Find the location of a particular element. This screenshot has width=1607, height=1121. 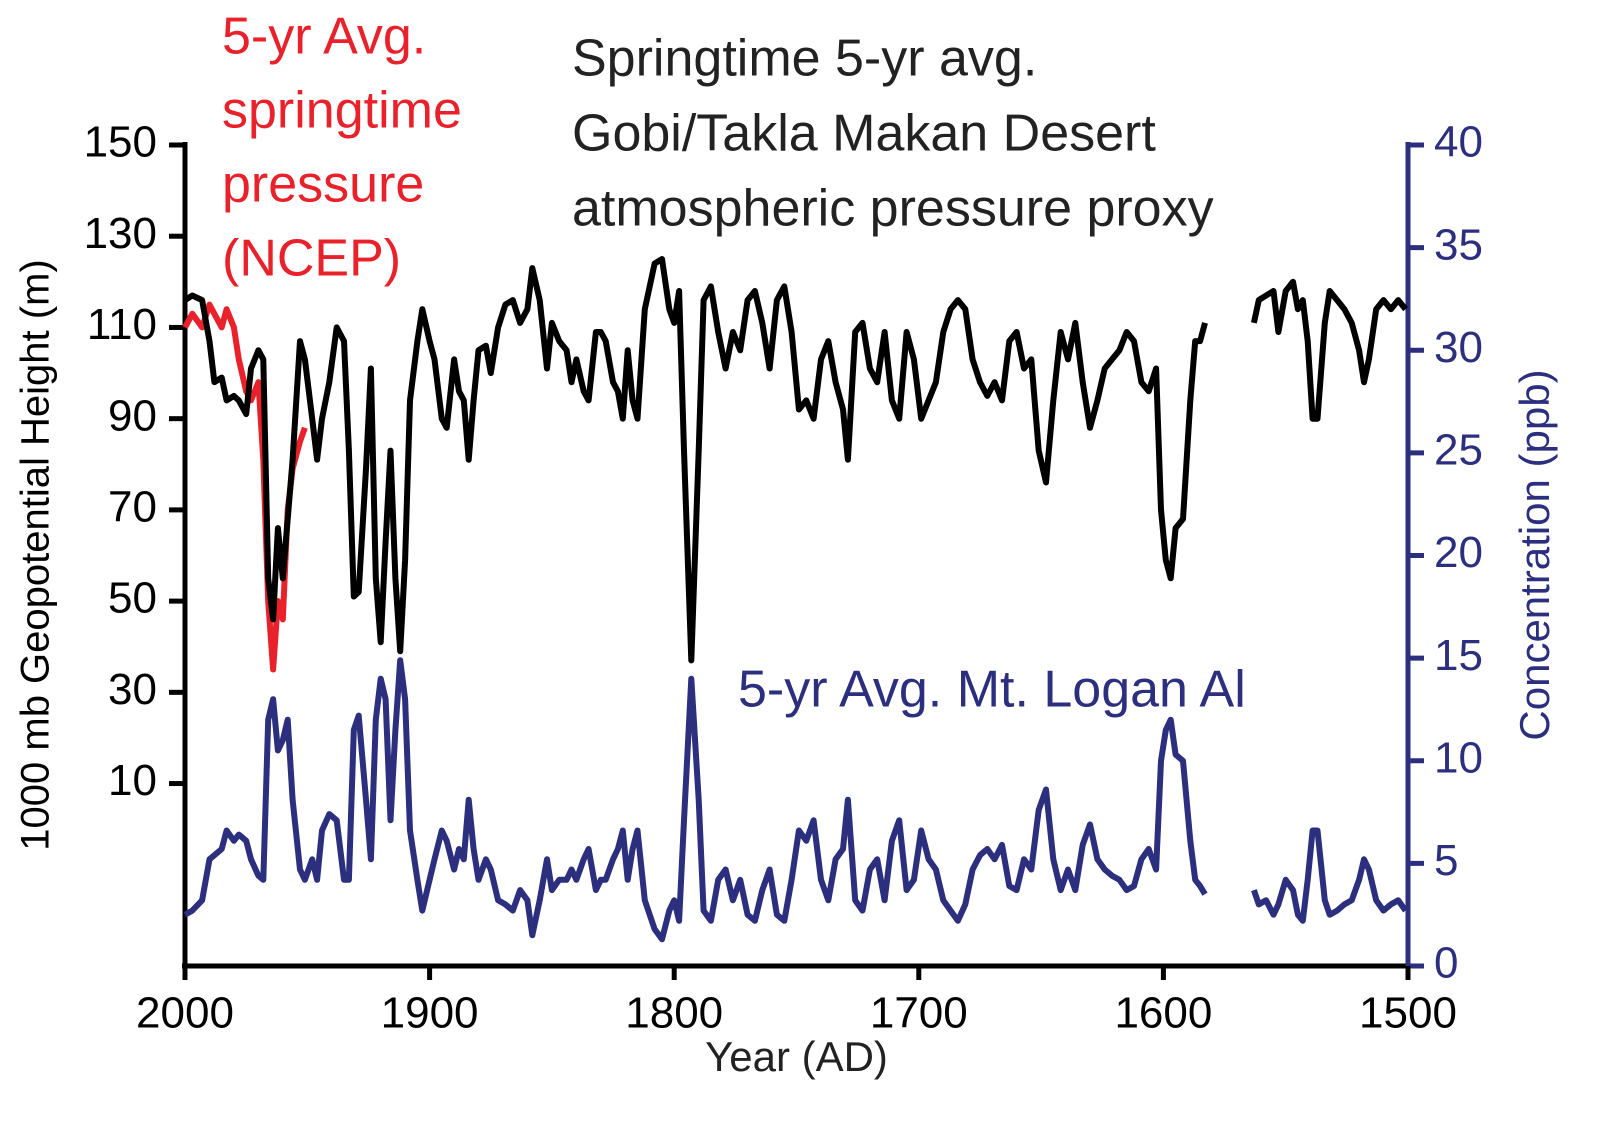

x-tick-label: 1800 is located at coordinates (674, 1013).